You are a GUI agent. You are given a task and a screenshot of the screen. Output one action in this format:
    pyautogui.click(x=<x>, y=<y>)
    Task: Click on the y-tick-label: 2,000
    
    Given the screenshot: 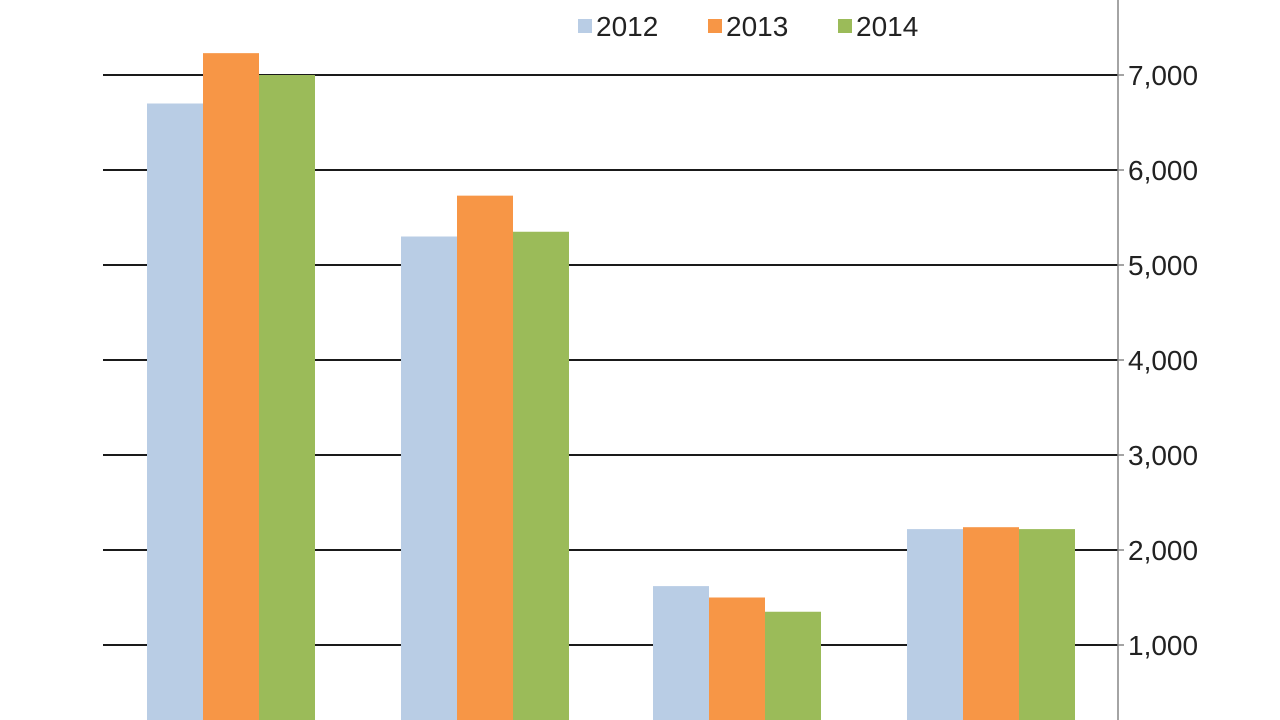 What is the action you would take?
    pyautogui.click(x=1163, y=550)
    